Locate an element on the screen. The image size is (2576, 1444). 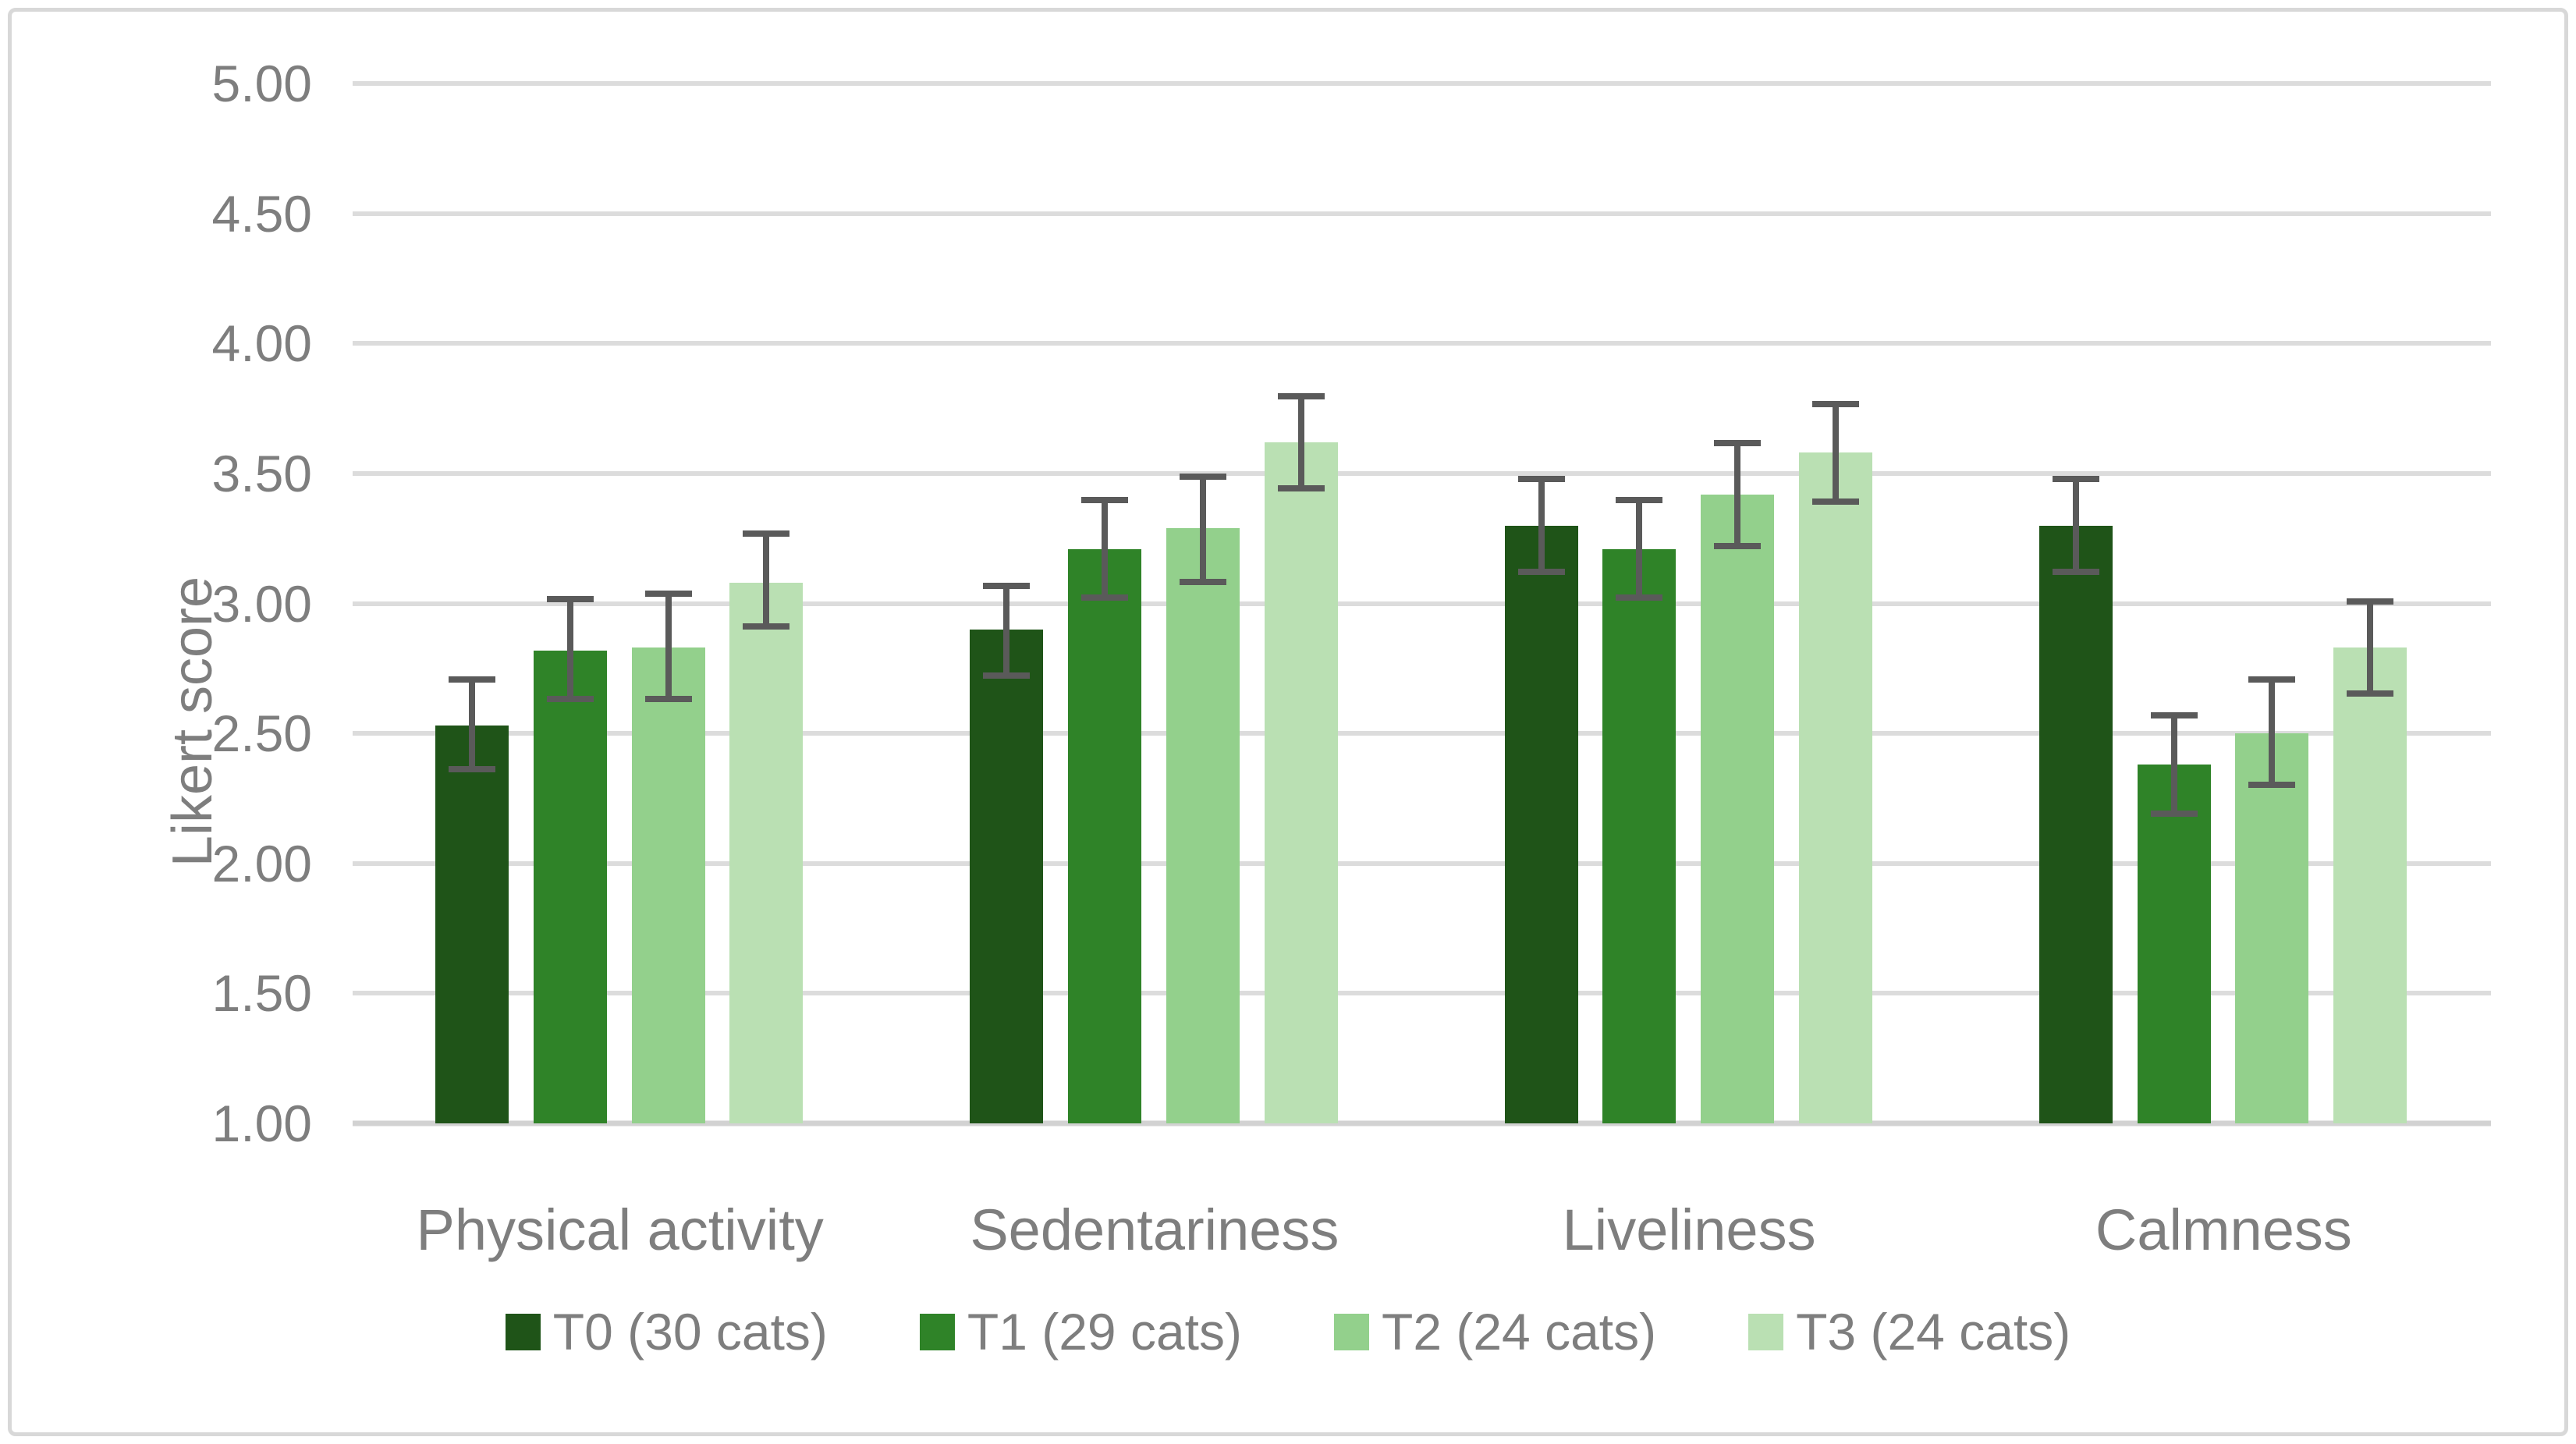
x-axis-line is located at coordinates (1422, 1123).